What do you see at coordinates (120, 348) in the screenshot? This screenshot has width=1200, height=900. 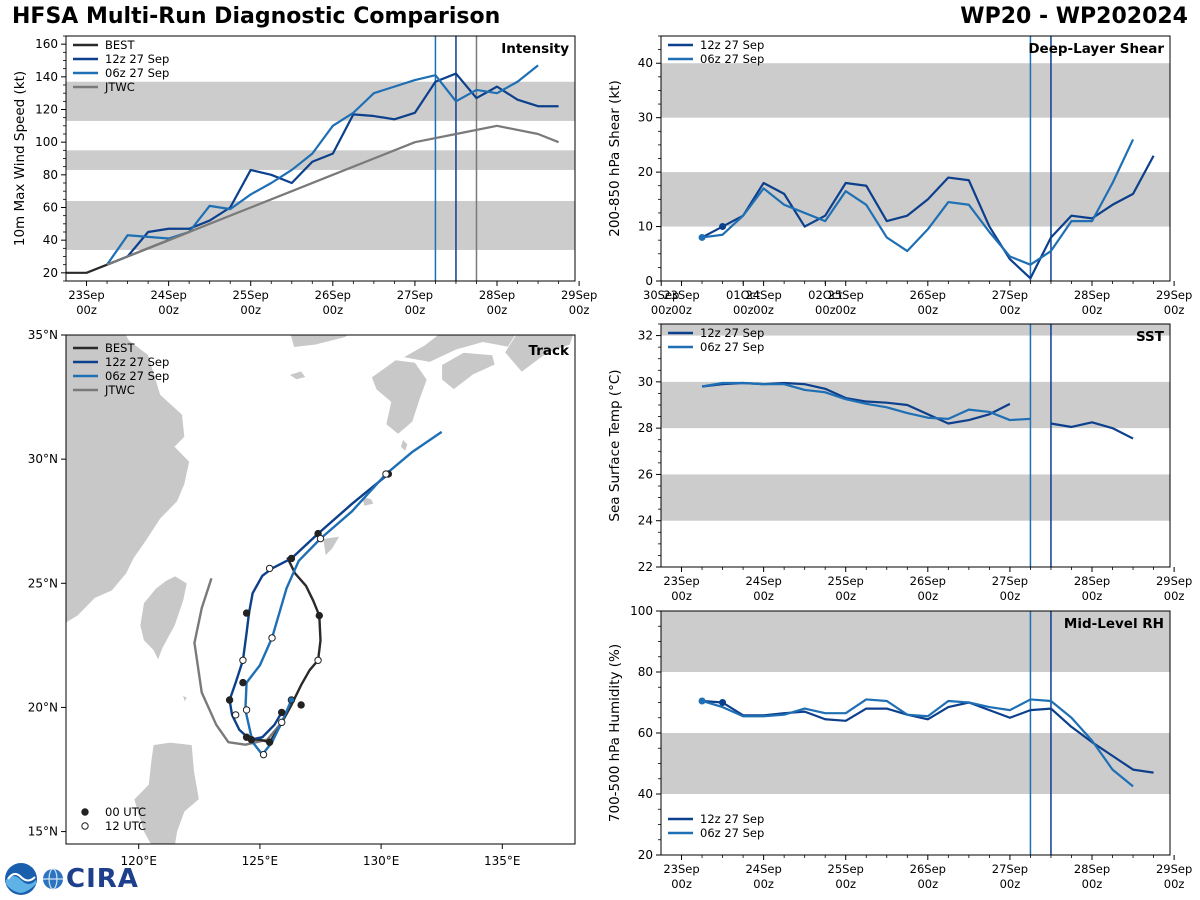 I see `legend-label: BEST` at bounding box center [120, 348].